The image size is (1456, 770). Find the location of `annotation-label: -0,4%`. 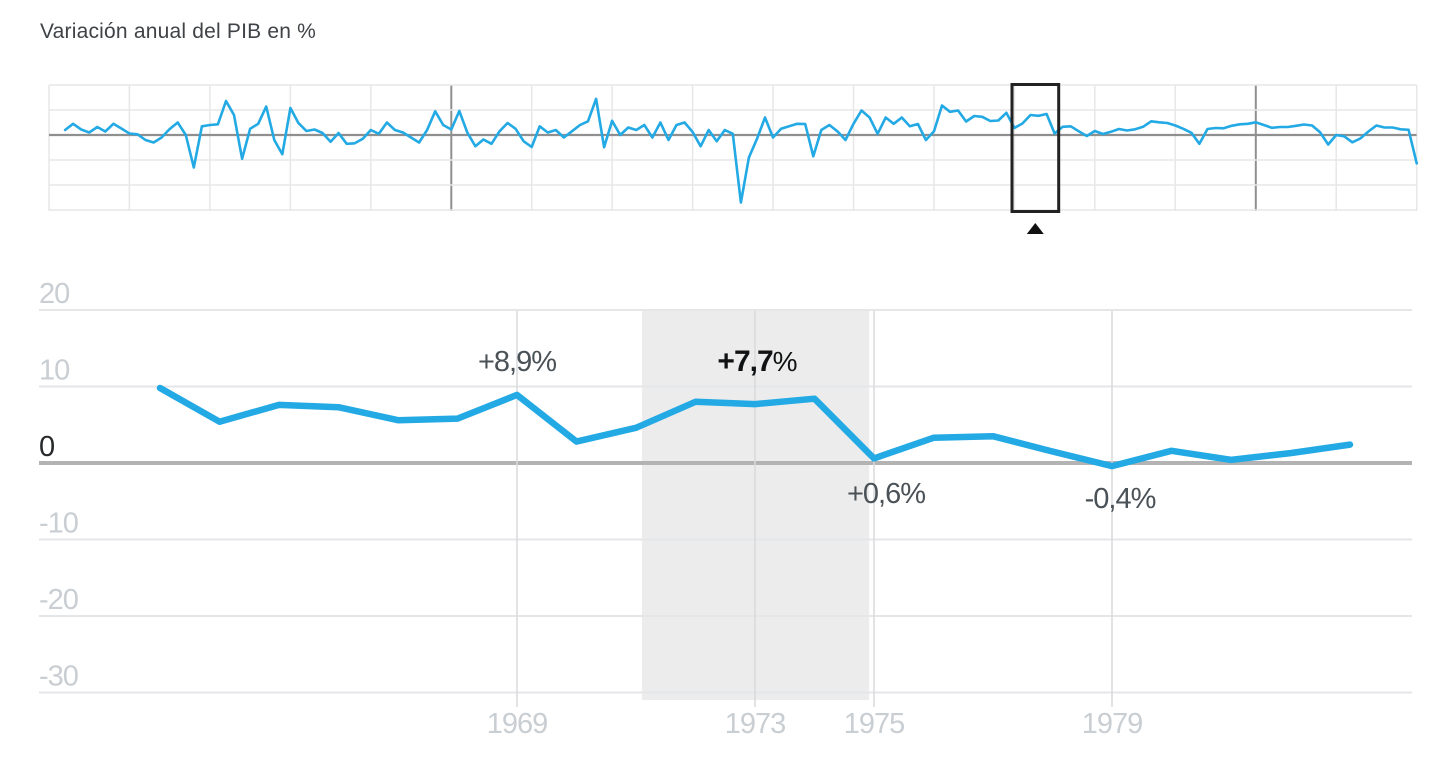

annotation-label: -0,4% is located at coordinates (1120, 499).